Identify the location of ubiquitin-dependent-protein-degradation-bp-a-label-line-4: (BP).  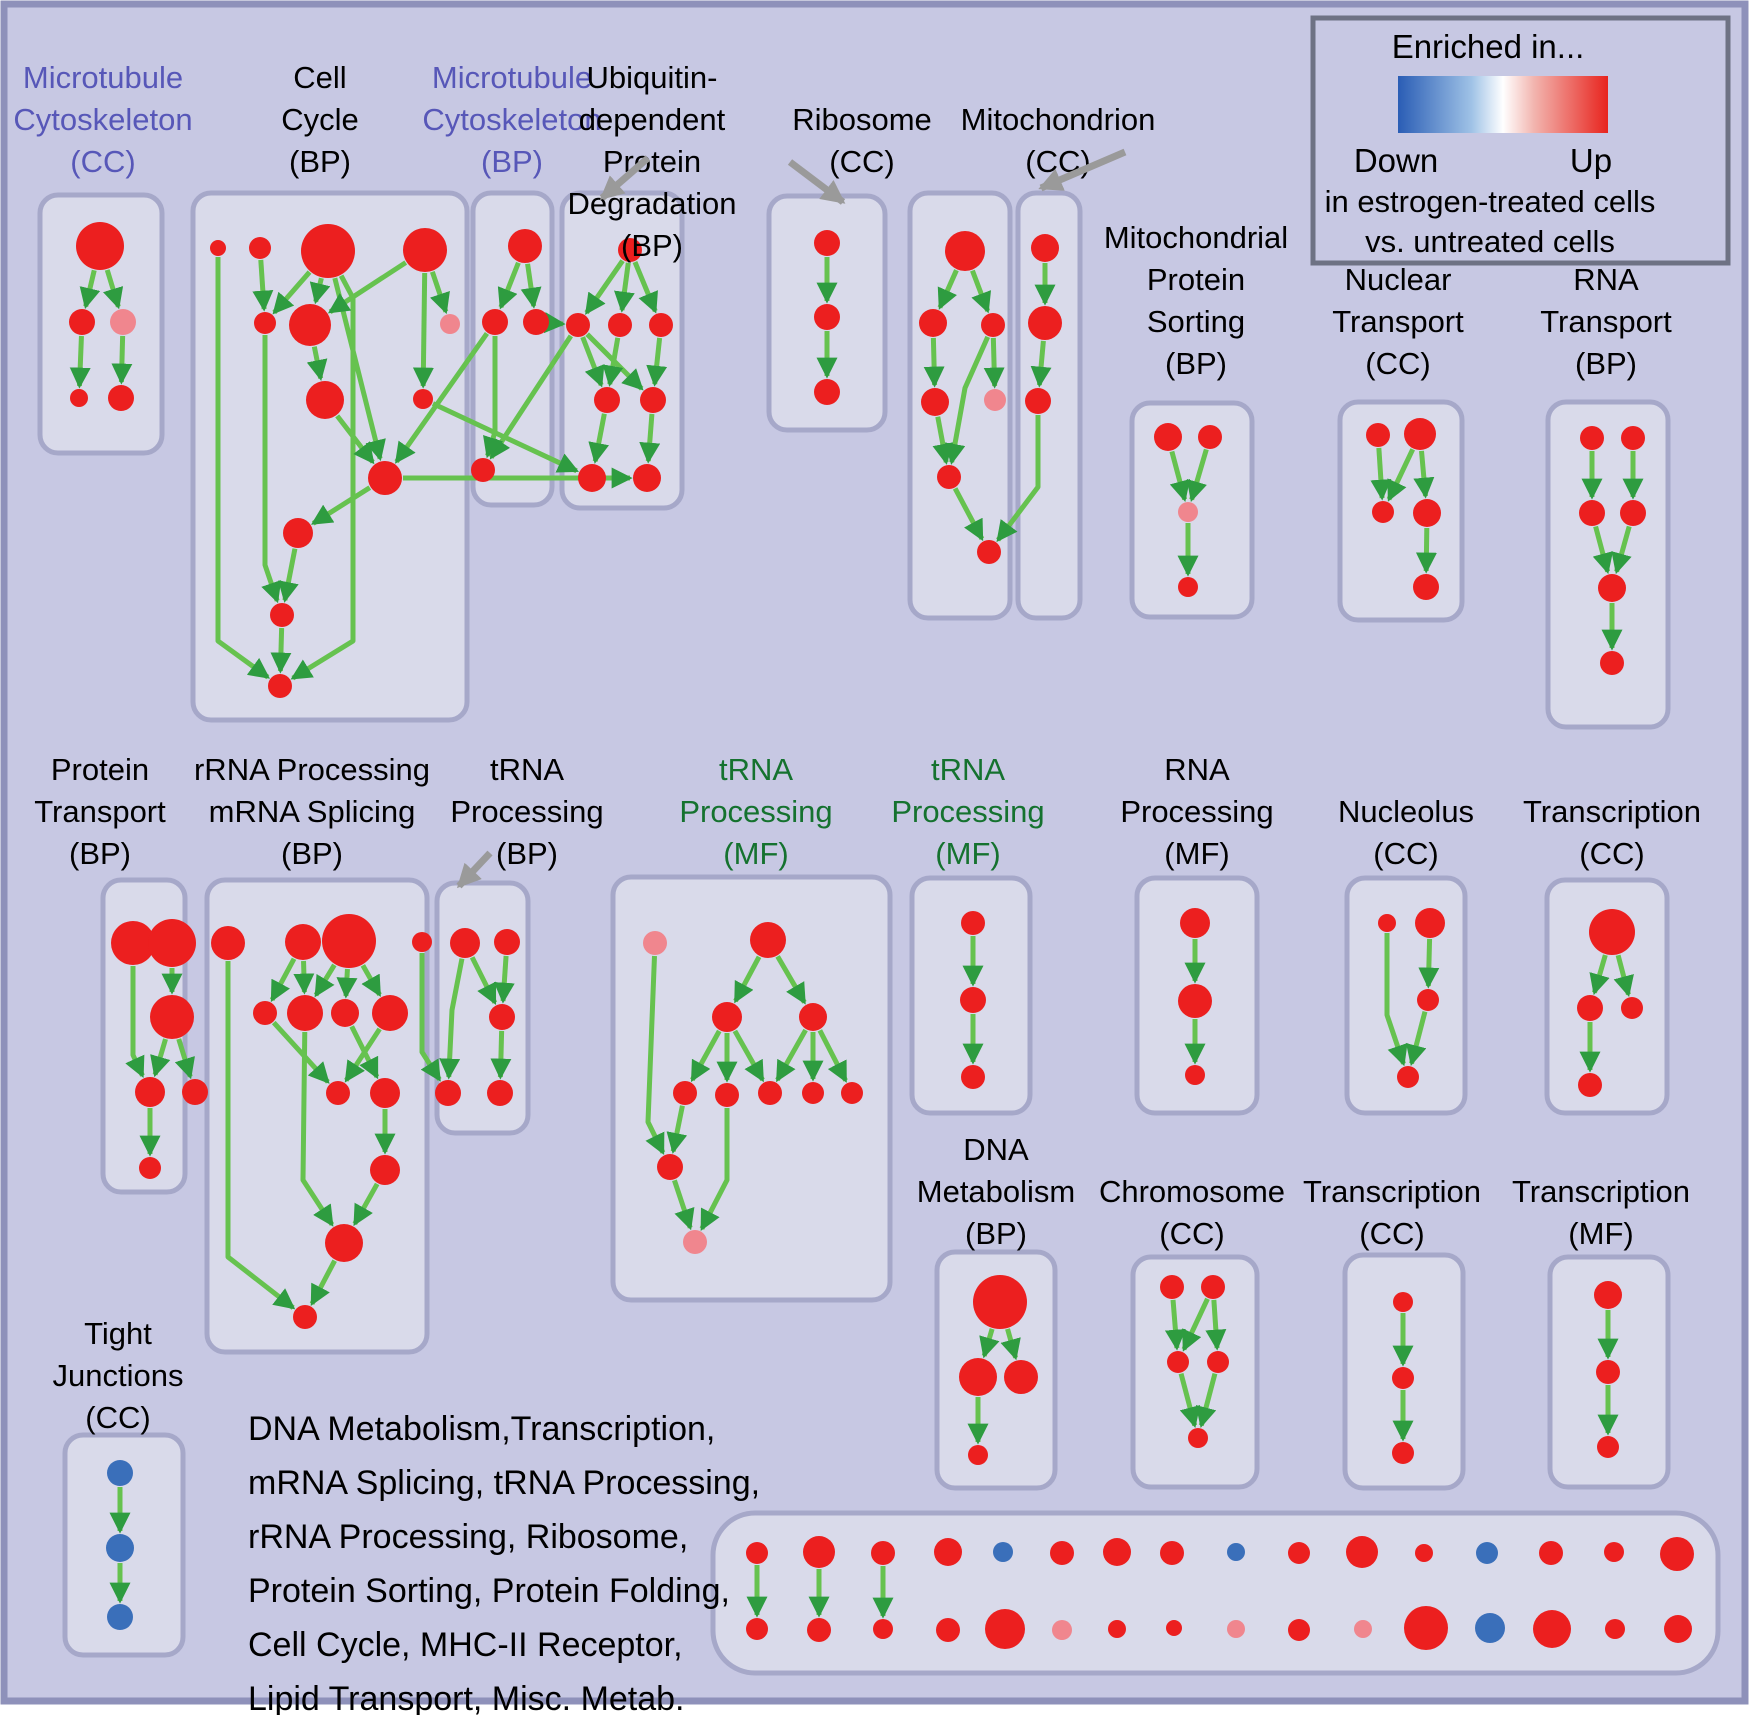
(652, 245).